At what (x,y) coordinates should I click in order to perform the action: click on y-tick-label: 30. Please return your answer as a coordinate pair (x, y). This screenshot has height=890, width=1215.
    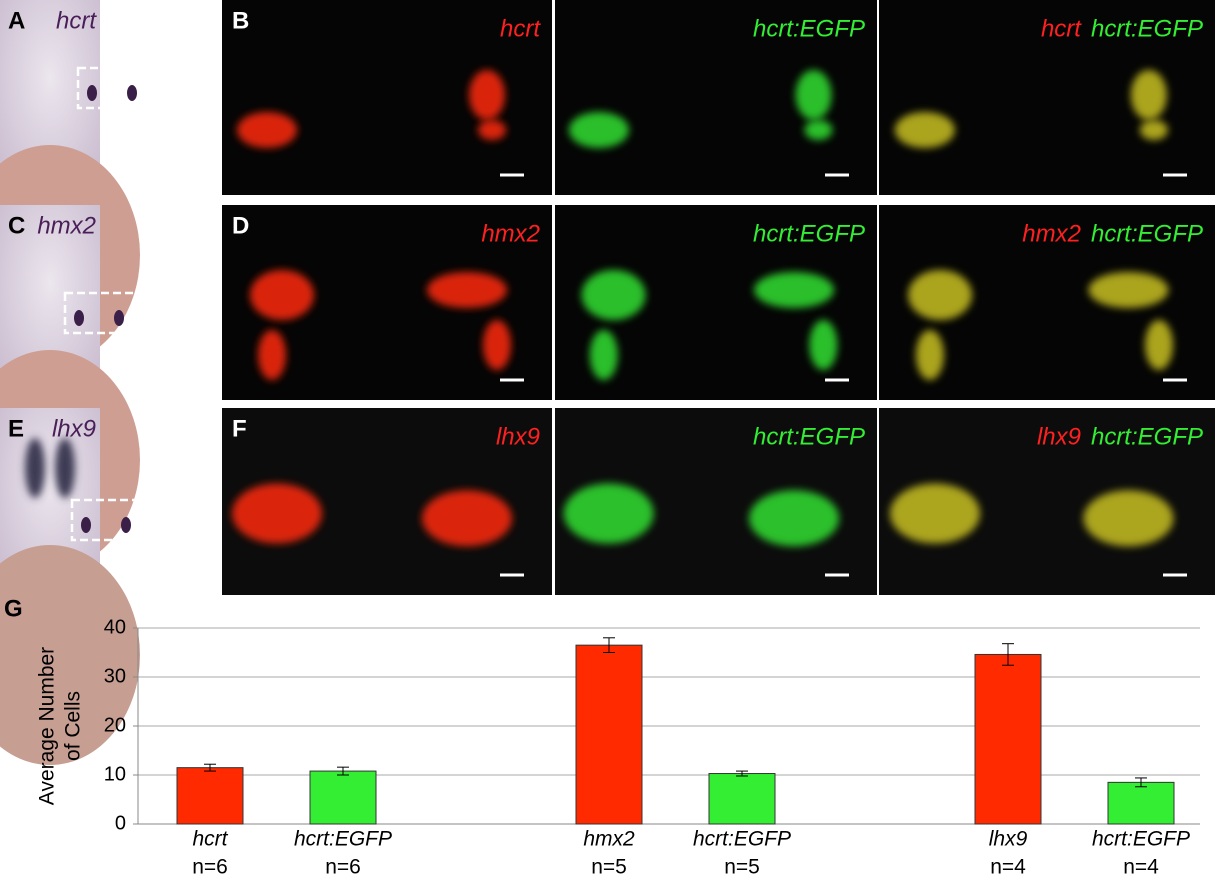
    Looking at the image, I should click on (115, 676).